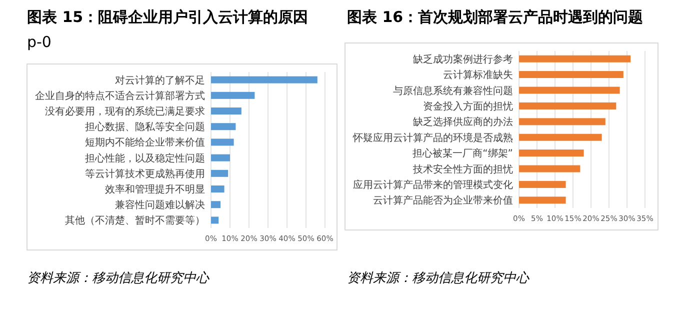  What do you see at coordinates (478, 75) in the screenshot?
I see `y-tick-label: 云计算标准缺失` at bounding box center [478, 75].